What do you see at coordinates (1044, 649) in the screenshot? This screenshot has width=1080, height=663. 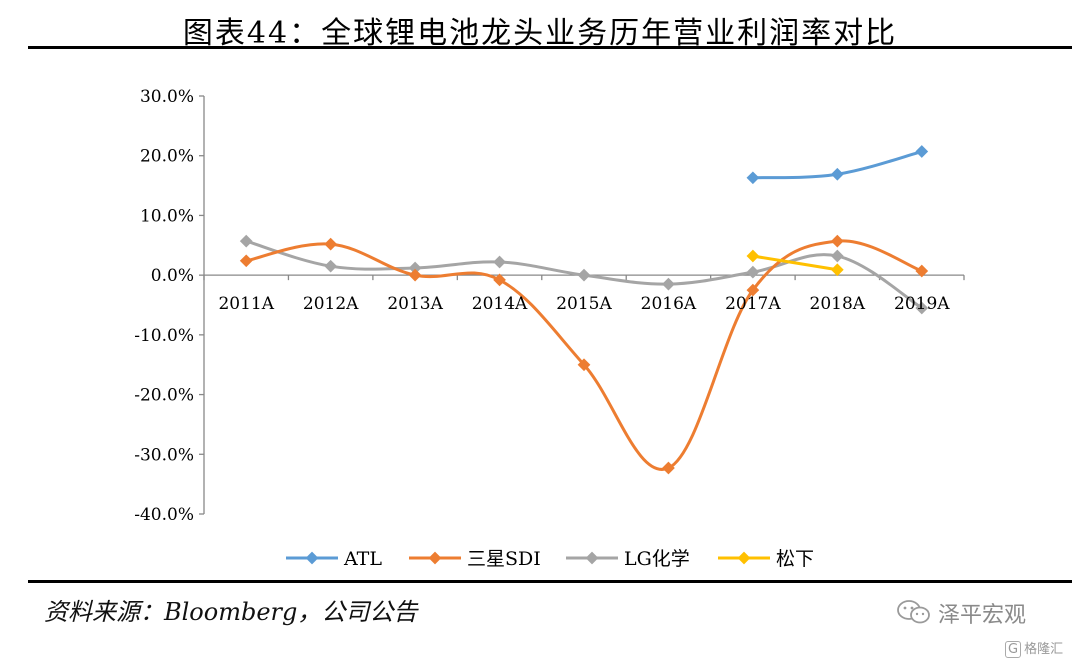 I see `watermark-sub-text: 格隆汇` at bounding box center [1044, 649].